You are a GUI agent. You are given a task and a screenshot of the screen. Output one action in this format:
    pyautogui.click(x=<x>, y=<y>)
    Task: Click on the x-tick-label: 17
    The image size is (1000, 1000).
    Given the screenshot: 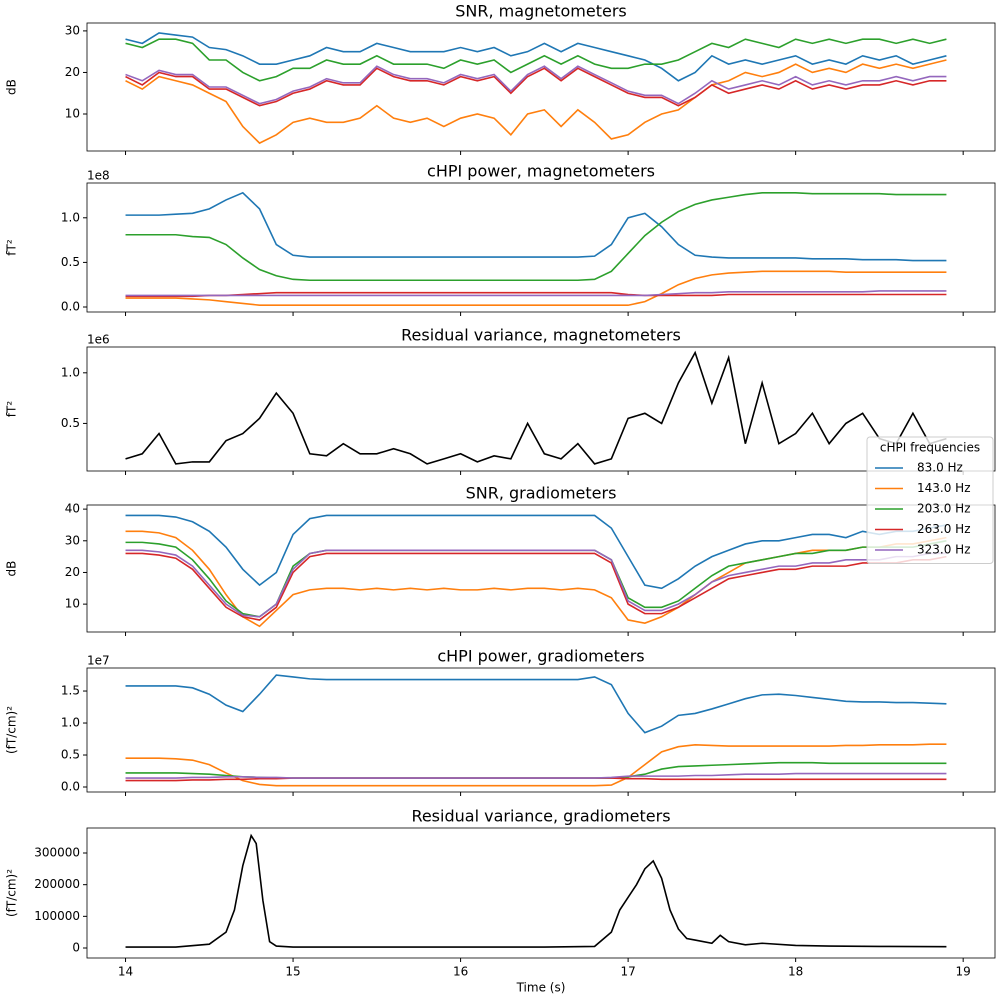 What is the action you would take?
    pyautogui.click(x=627, y=972)
    